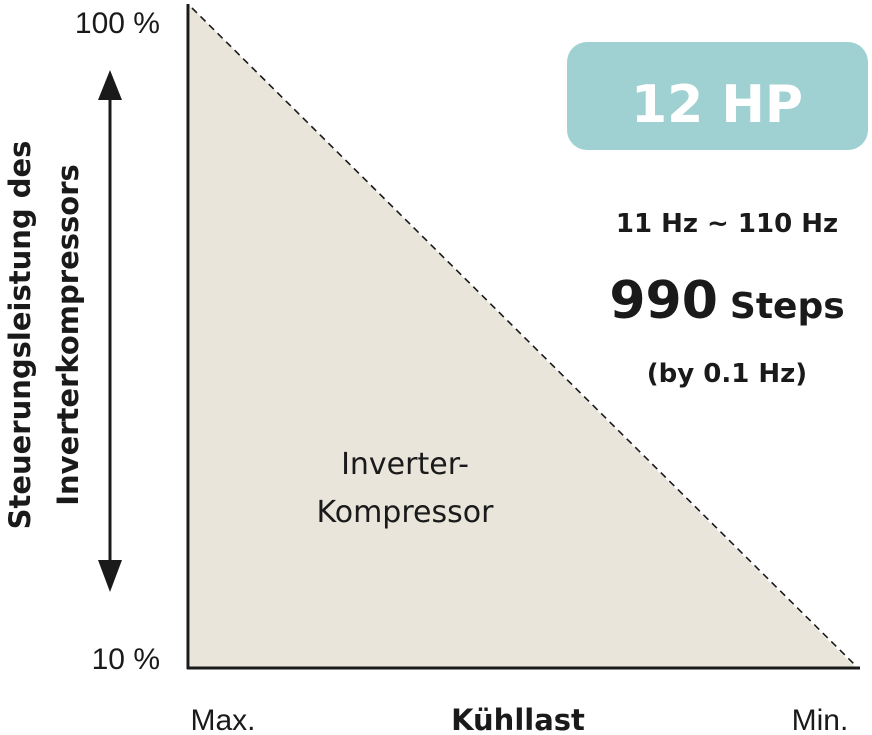 The height and width of the screenshot is (735, 872). What do you see at coordinates (717, 105) in the screenshot?
I see `badge: 12 HP` at bounding box center [717, 105].